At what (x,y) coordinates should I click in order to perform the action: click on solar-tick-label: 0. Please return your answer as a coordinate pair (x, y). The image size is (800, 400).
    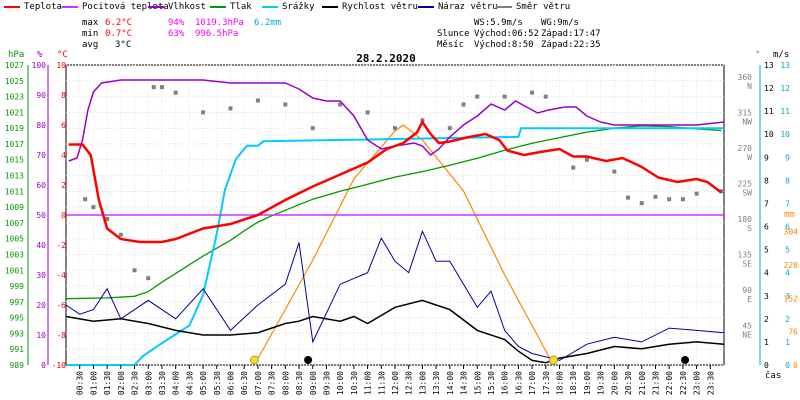
    Looking at the image, I should click on (795, 365).